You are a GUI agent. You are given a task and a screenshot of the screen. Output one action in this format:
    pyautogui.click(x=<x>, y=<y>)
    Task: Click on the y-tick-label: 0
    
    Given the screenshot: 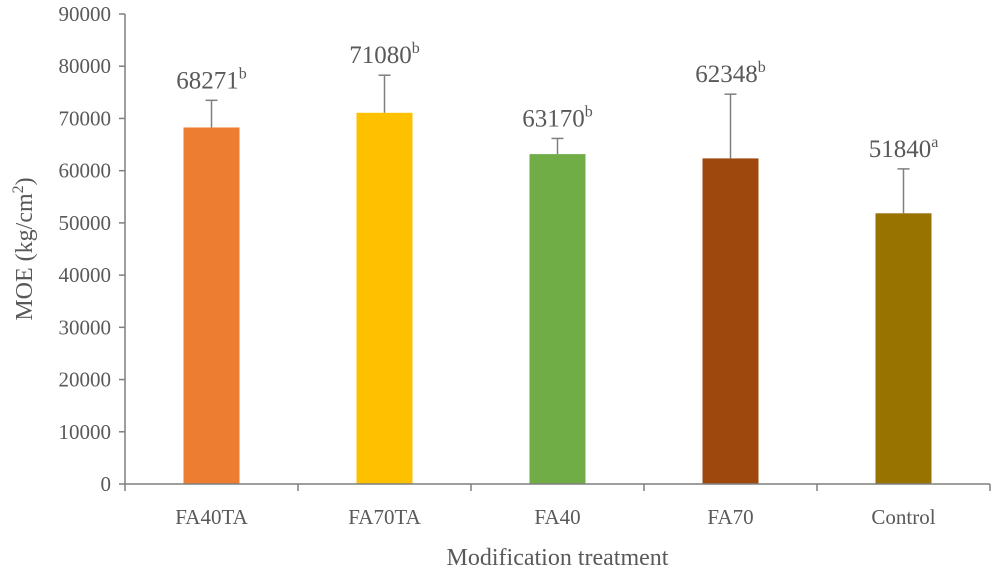 What is the action you would take?
    pyautogui.click(x=106, y=484)
    